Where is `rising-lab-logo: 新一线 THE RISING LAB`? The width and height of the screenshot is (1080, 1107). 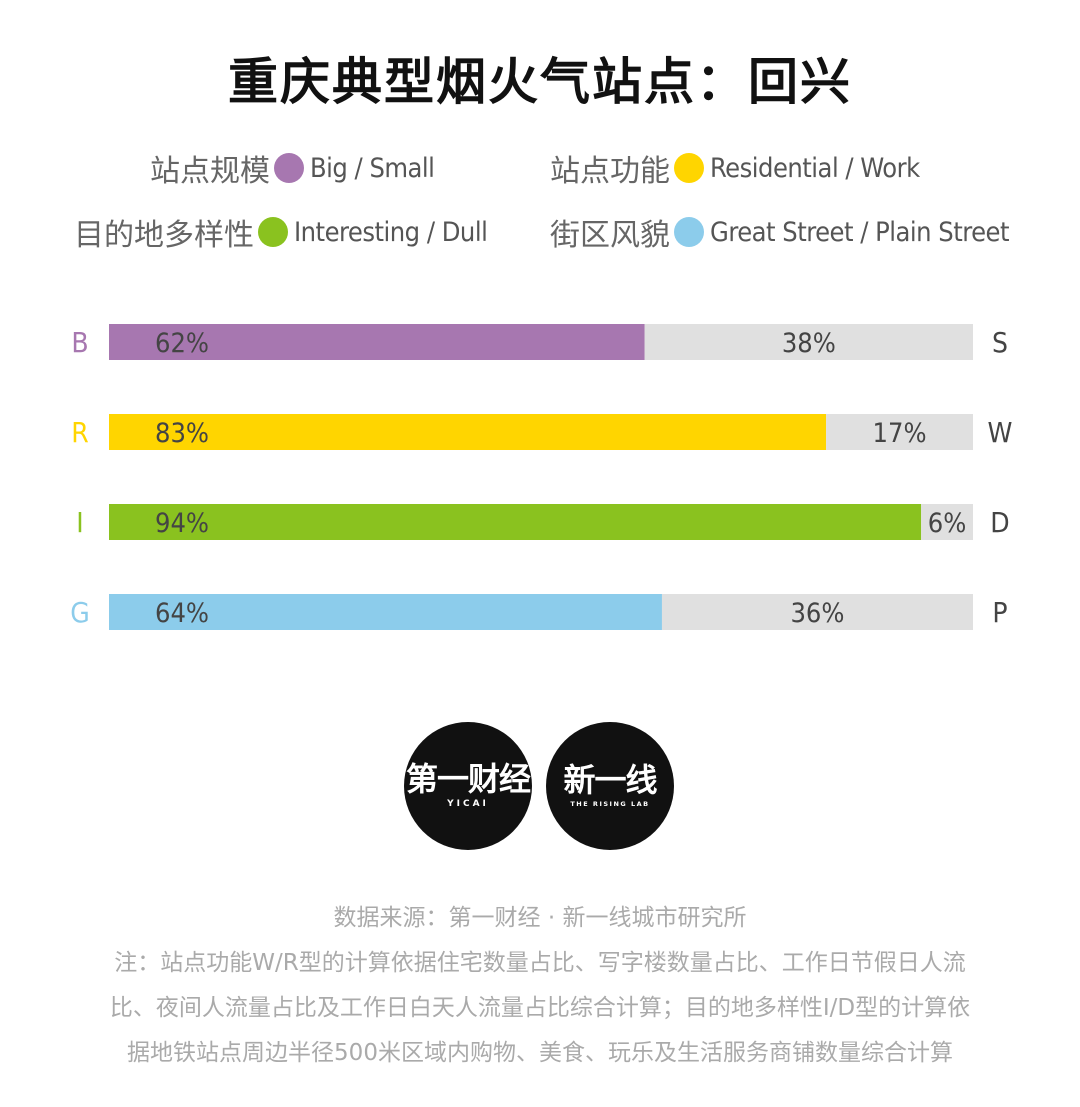
rising-lab-logo: 新一线 THE RISING LAB is located at coordinates (610, 786).